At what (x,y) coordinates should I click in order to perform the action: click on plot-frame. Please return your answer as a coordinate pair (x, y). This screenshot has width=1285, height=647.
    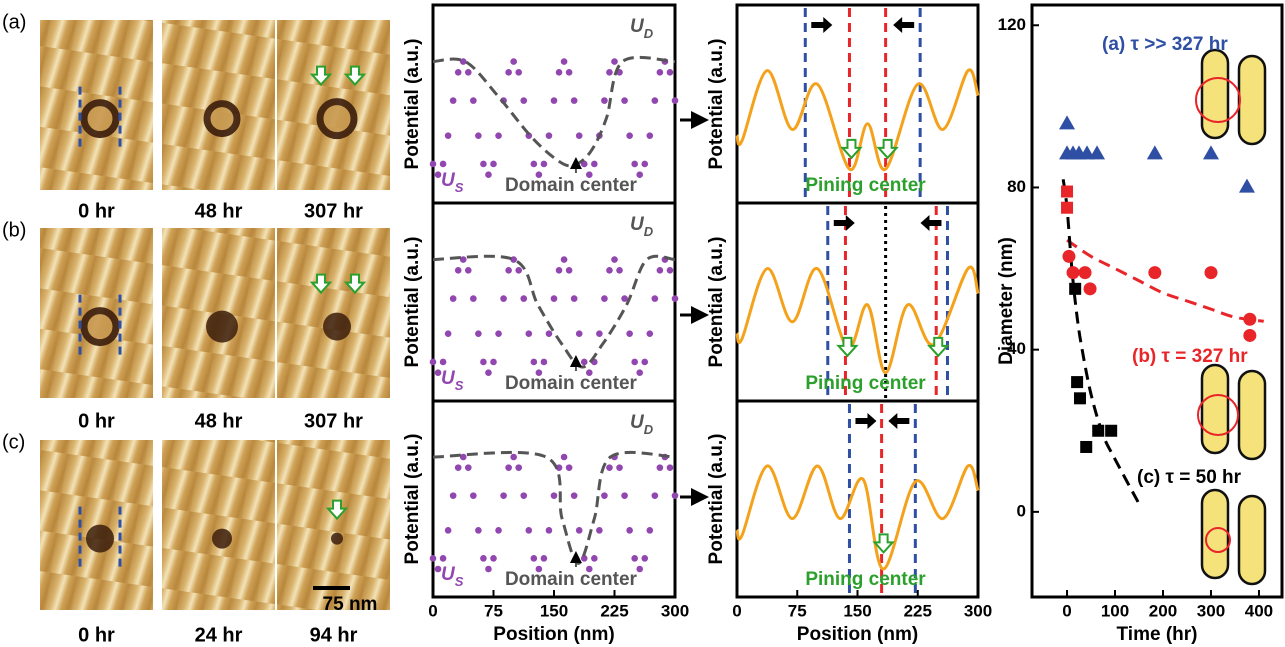
    Looking at the image, I should click on (857, 499).